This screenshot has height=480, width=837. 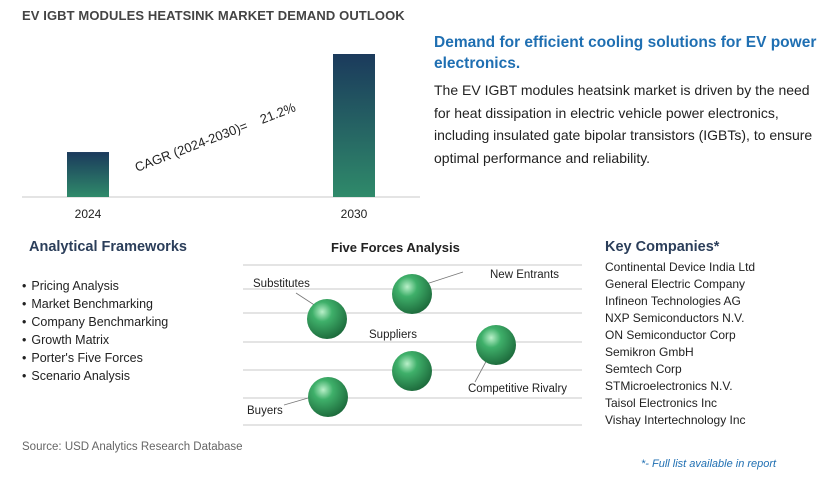 What do you see at coordinates (675, 420) in the screenshot?
I see `company-item: Vishay Intertechnology Inc` at bounding box center [675, 420].